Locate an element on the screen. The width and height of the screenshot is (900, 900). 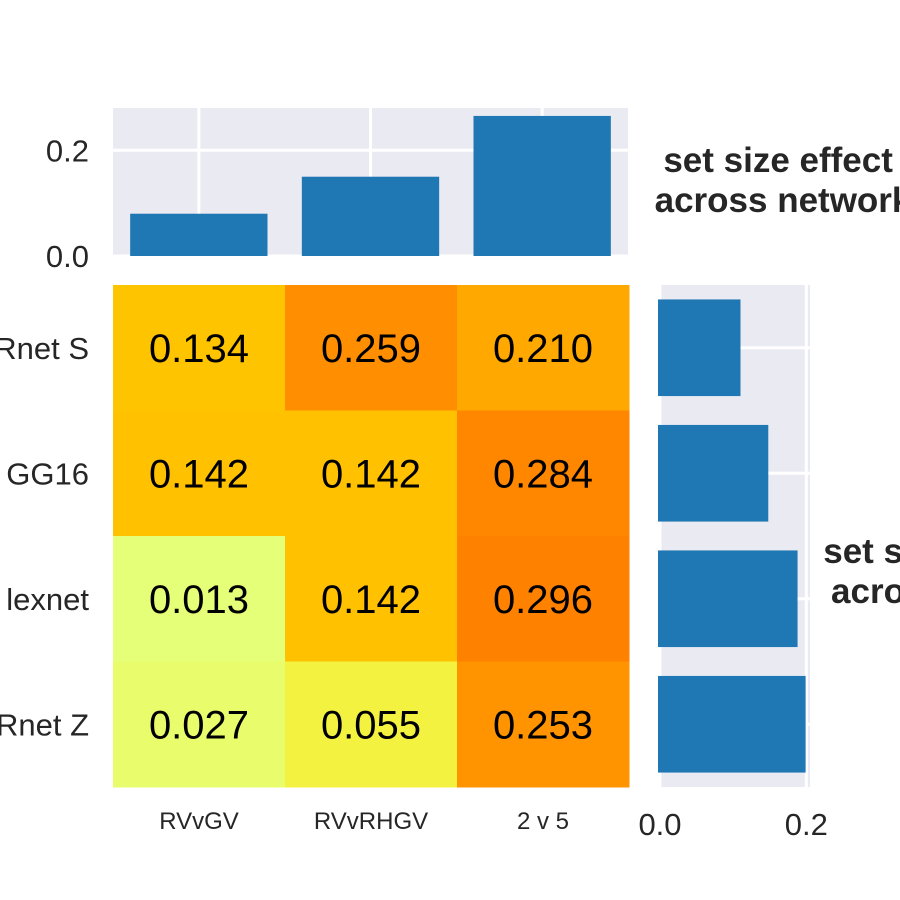
heatmap-value-rnet-z-2-v-5: 0.253 is located at coordinates (543, 725).